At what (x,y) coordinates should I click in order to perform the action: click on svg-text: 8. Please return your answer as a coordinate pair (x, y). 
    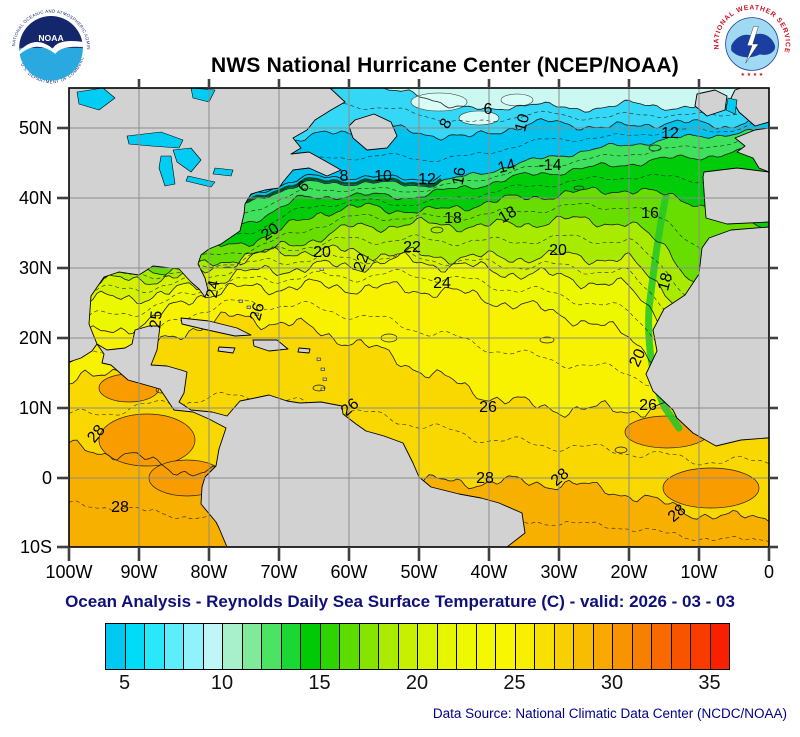
    Looking at the image, I should click on (344, 176).